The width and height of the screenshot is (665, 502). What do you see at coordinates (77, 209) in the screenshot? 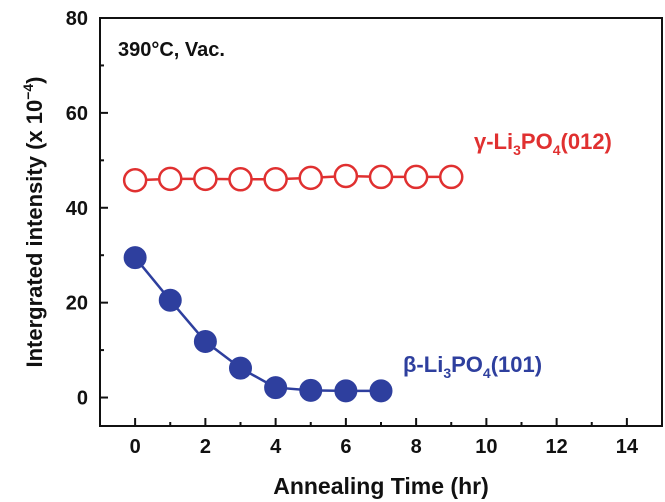
I see `y-tick-label: 40` at bounding box center [77, 209].